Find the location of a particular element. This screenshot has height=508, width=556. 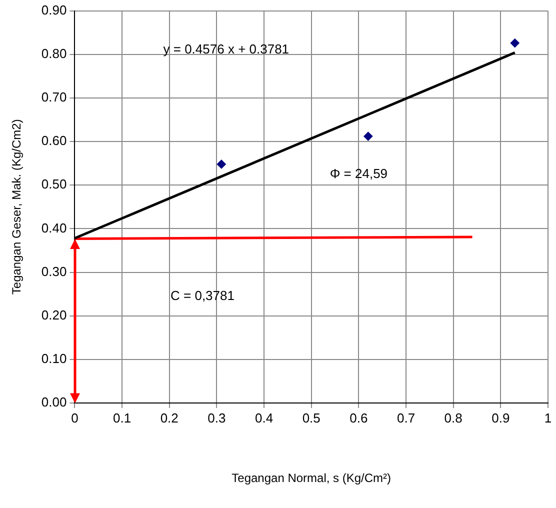

x-tick-label: 0.6 is located at coordinates (359, 418).